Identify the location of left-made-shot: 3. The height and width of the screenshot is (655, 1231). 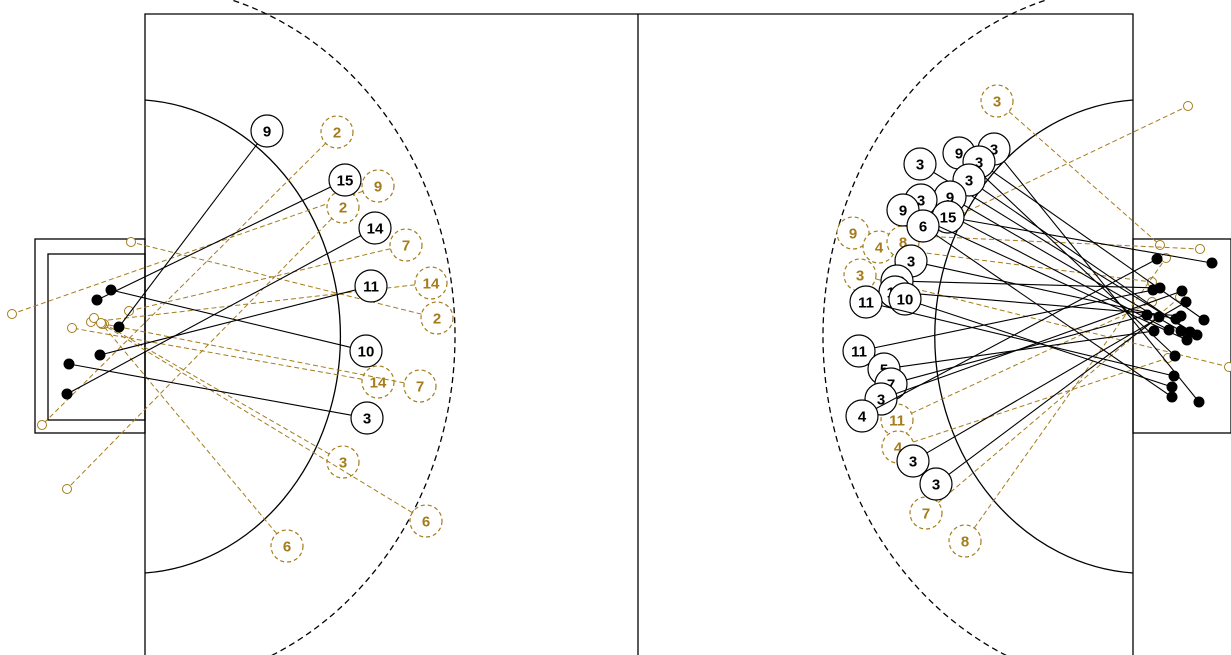
(223, 396).